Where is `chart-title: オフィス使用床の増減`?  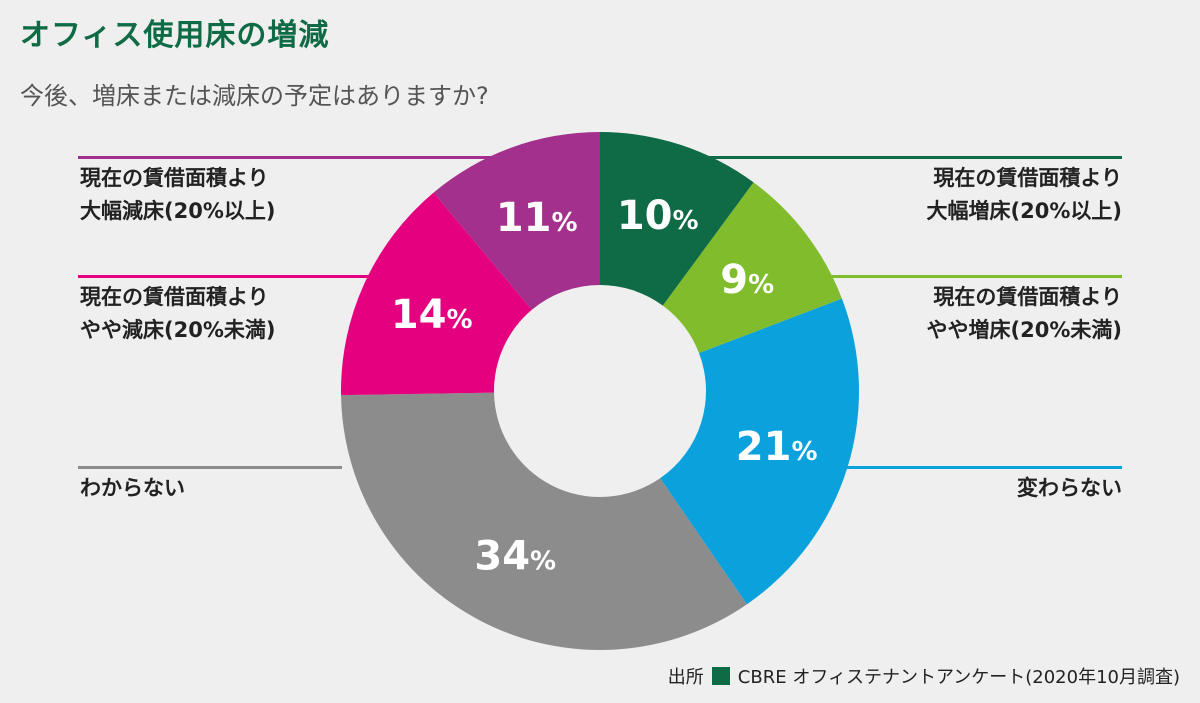
chart-title: オフィス使用床の増減 is located at coordinates (175, 35).